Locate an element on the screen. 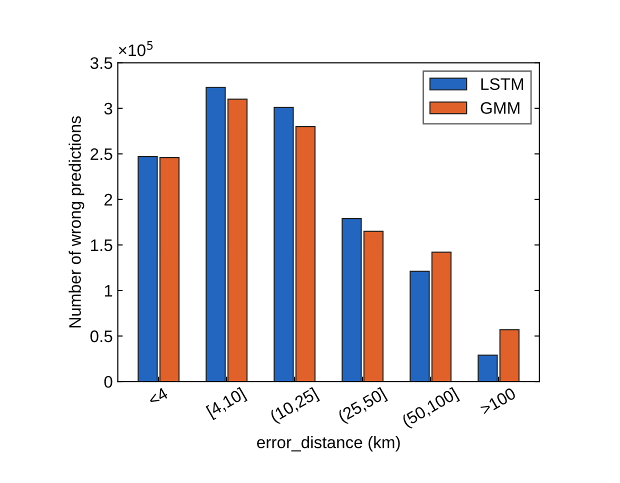  legend-label: GMM is located at coordinates (500, 108).